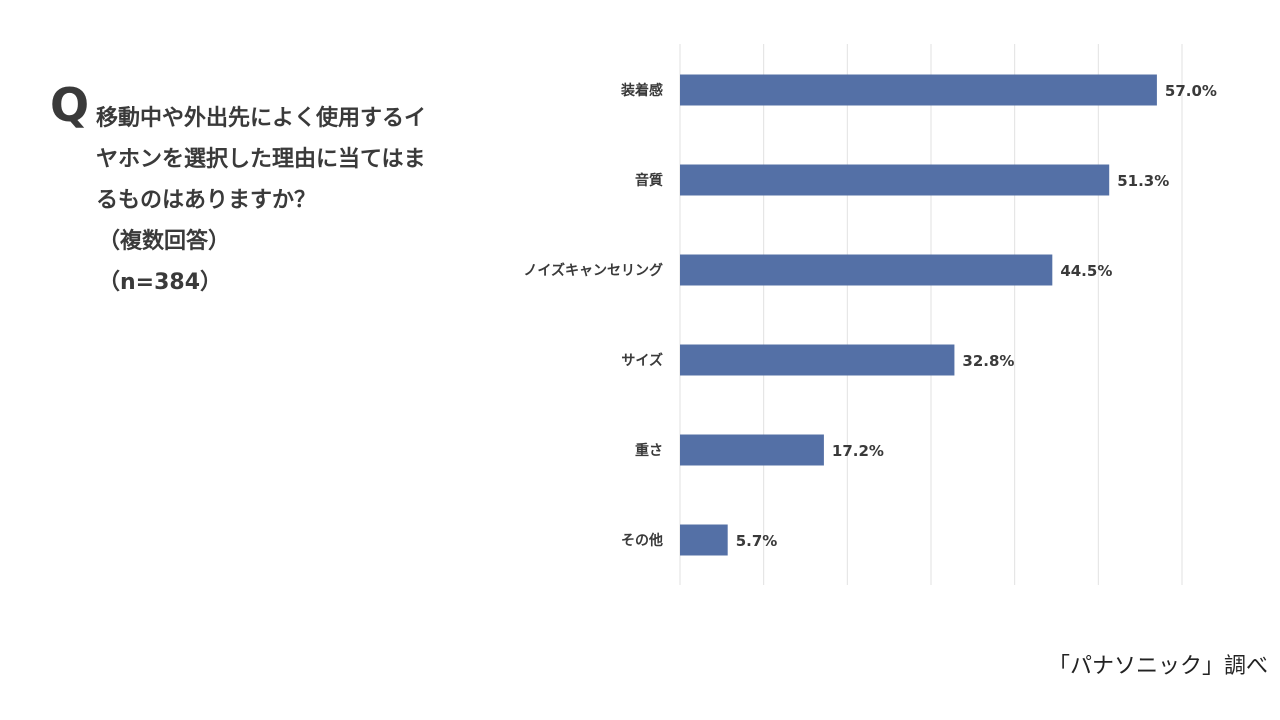 This screenshot has height=720, width=1280. What do you see at coordinates (649, 450) in the screenshot?
I see `category-label: 重さ` at bounding box center [649, 450].